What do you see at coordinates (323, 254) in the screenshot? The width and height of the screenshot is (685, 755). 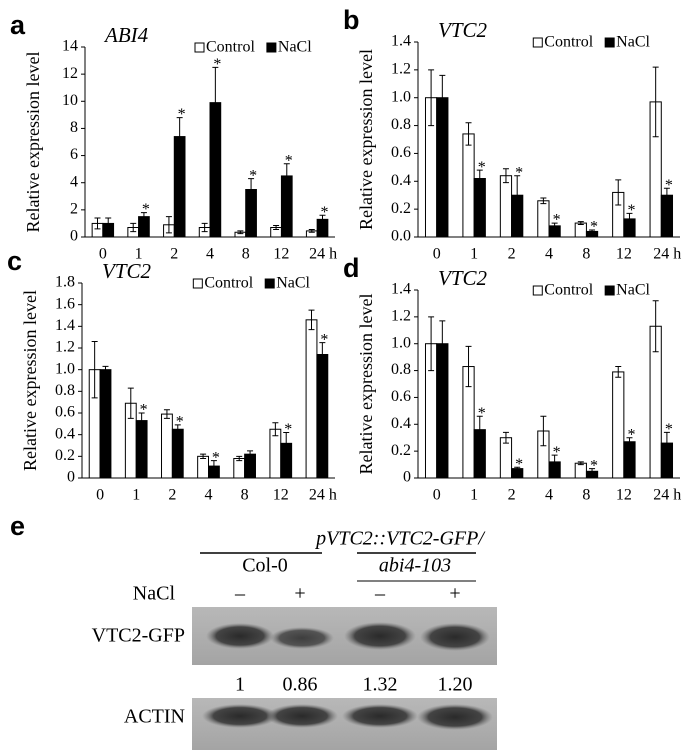 I see `x-tick-label: 24 h` at bounding box center [323, 254].